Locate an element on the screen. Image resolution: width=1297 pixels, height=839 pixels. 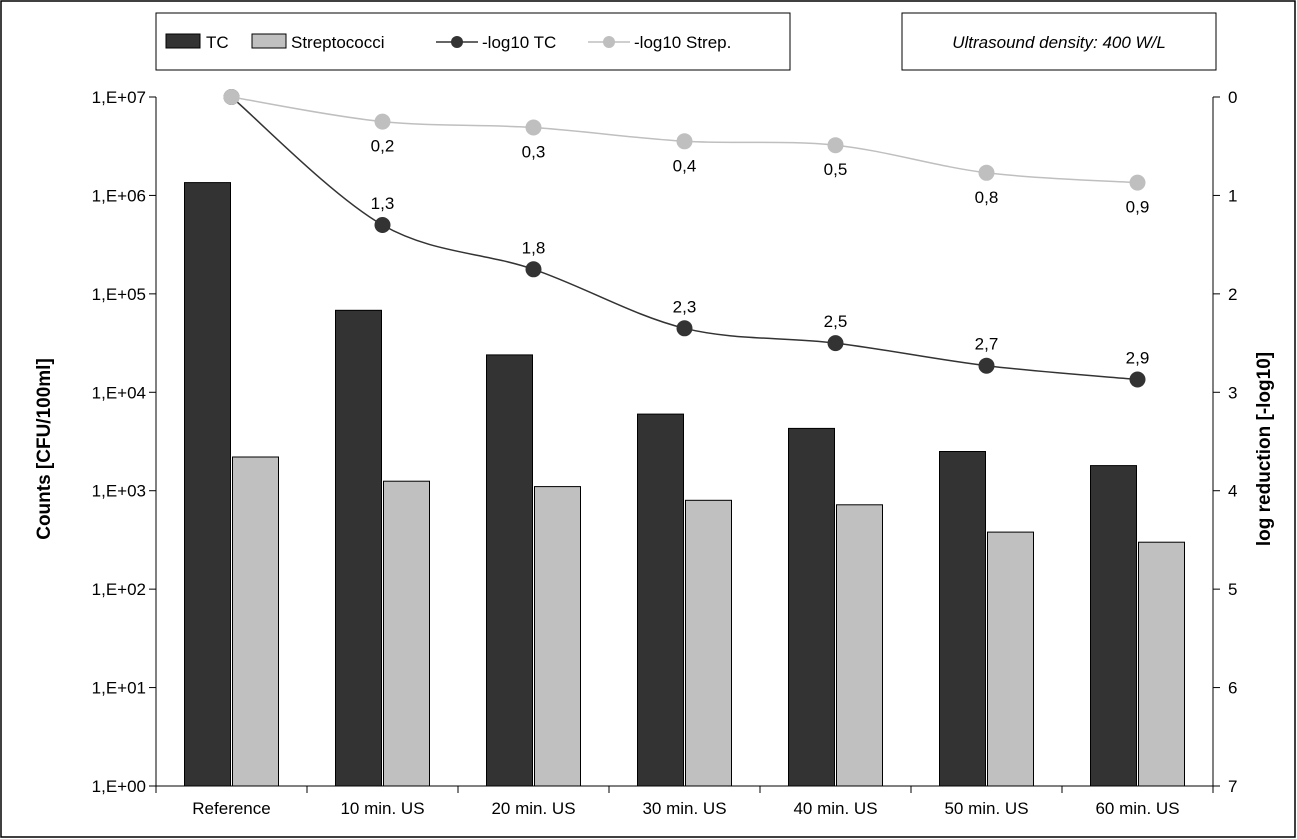
data-label-log10-strep-30-min-us: 0,4 is located at coordinates (685, 165).